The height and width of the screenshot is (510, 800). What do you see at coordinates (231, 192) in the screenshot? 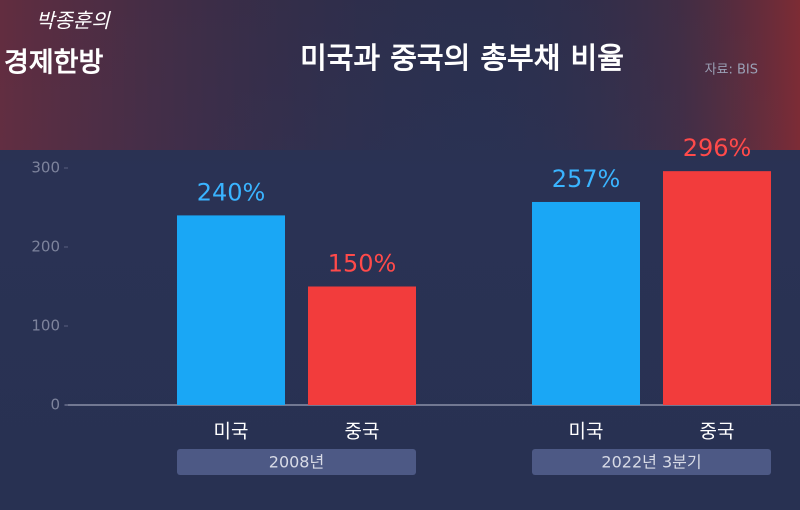
I see `value-label: 240%` at bounding box center [231, 192].